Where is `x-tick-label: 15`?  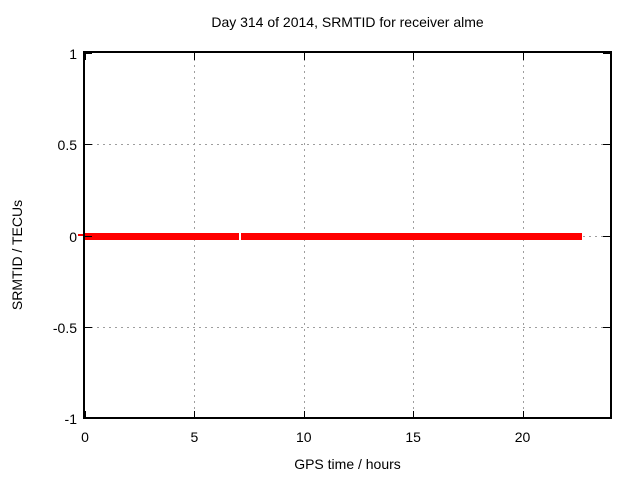
x-tick-label: 15 is located at coordinates (413, 437).